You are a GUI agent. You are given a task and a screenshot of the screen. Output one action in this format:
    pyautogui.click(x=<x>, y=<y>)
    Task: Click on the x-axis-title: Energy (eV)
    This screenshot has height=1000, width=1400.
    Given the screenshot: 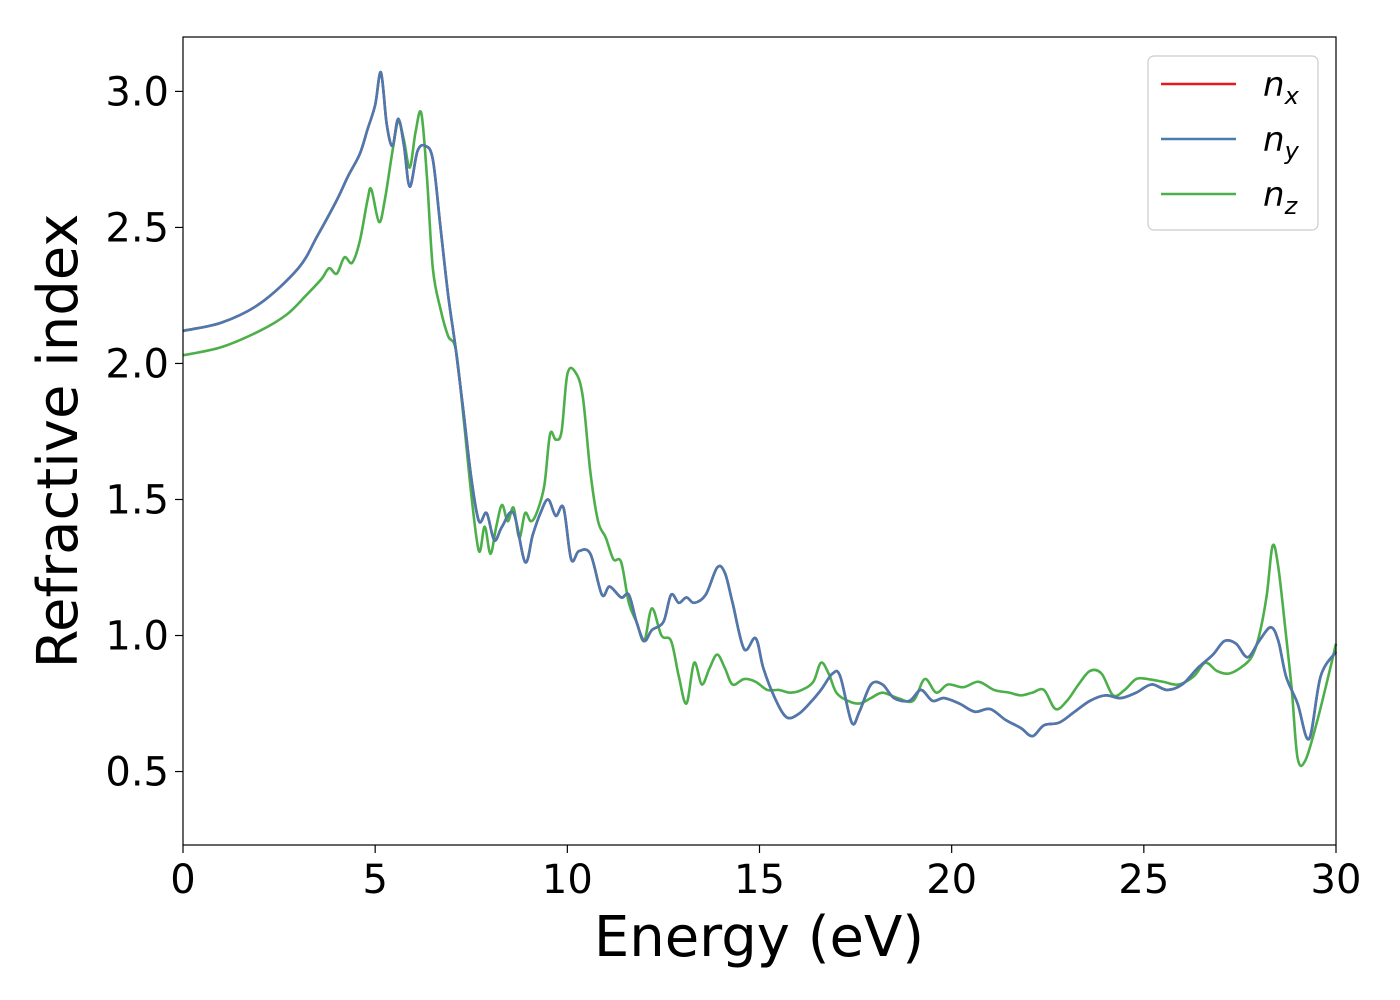 What is the action you would take?
    pyautogui.click(x=759, y=937)
    